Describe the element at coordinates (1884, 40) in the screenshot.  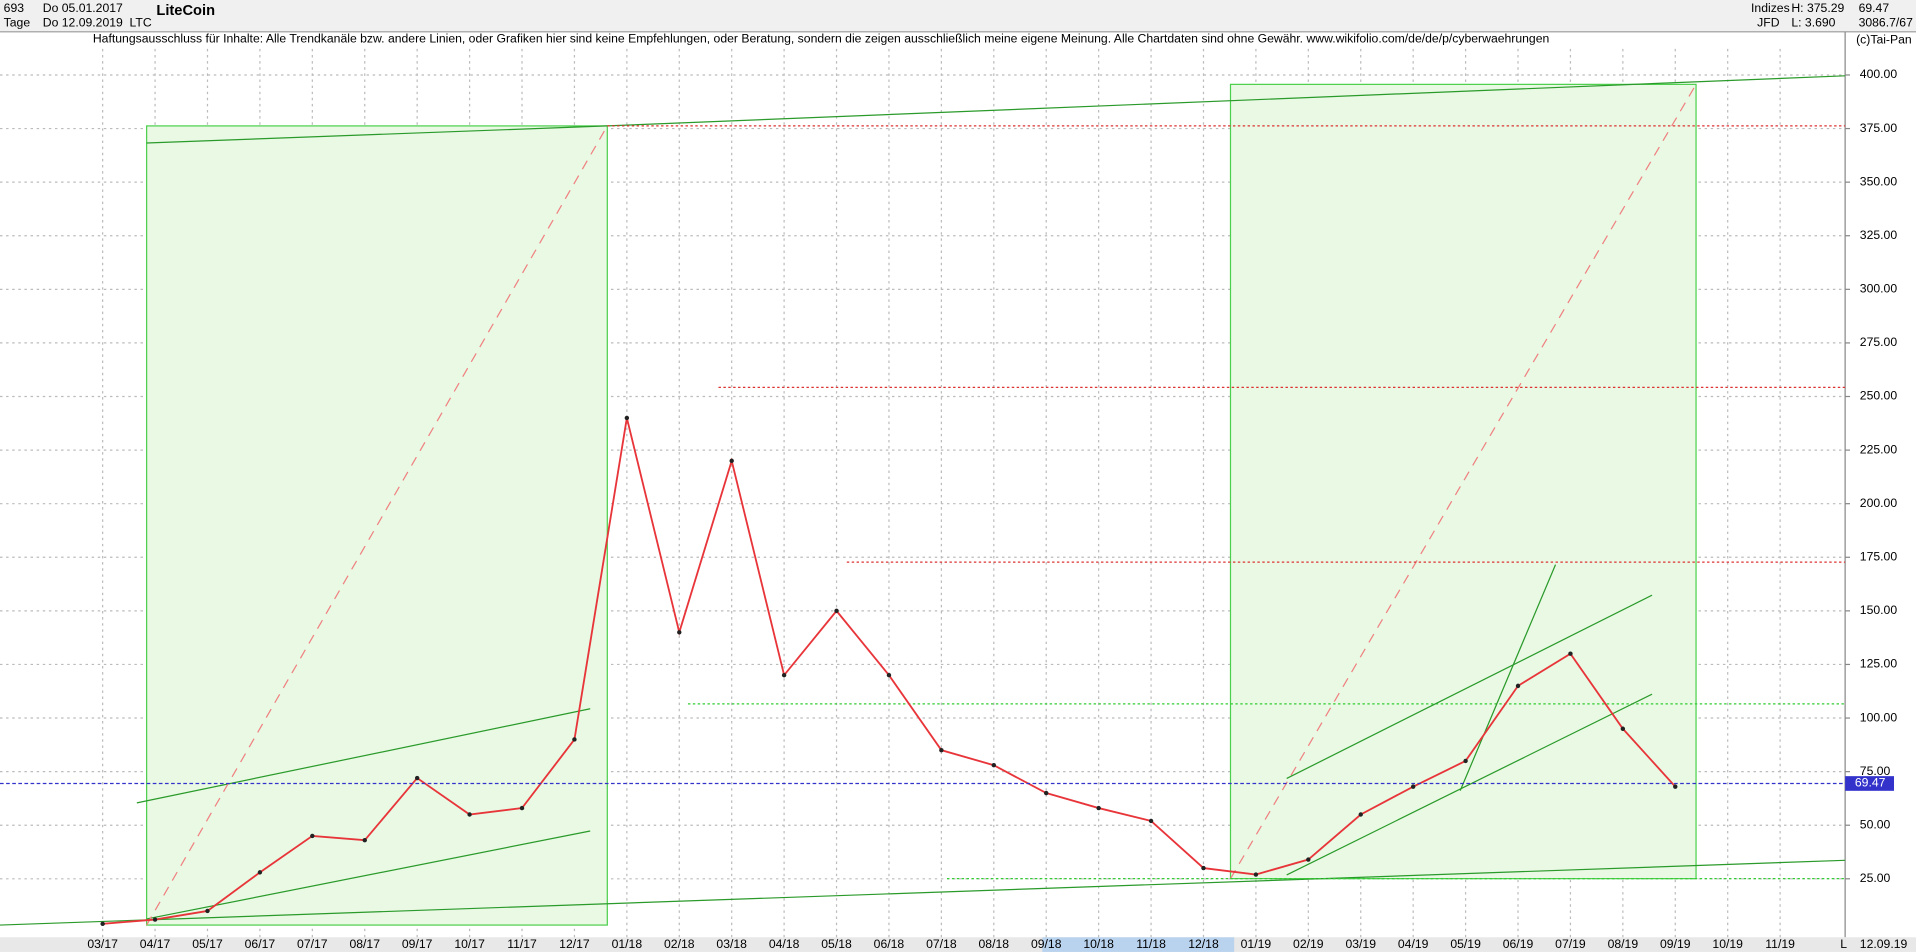
I see `copyright: (c)Tai-Pan` at that location.